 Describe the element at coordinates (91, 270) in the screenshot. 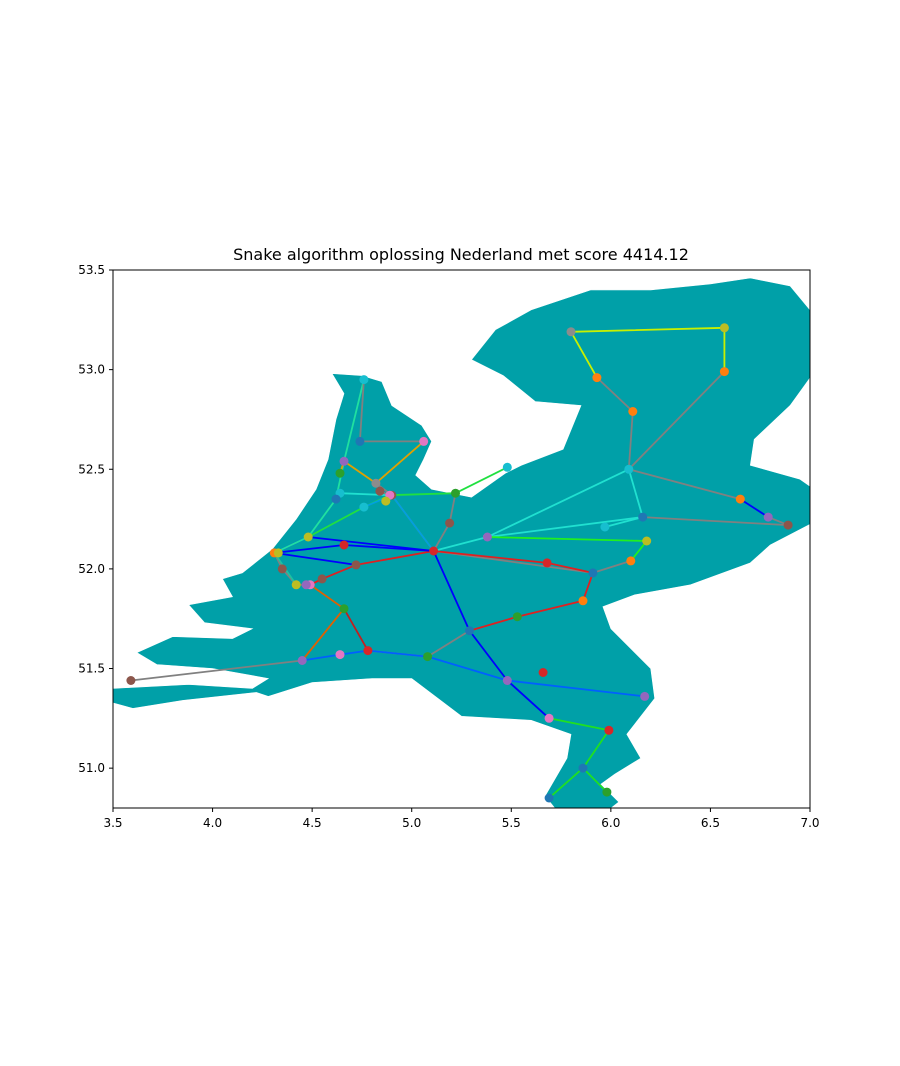

I see `y-tick-label: 53.5` at that location.